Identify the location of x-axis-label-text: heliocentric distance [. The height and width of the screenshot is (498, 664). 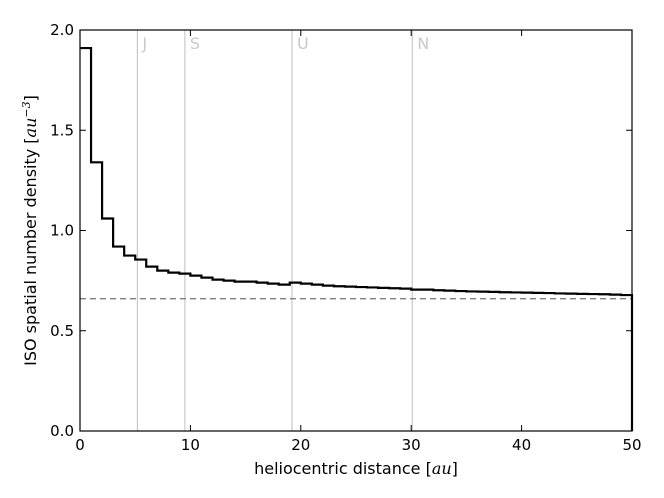
(343, 468).